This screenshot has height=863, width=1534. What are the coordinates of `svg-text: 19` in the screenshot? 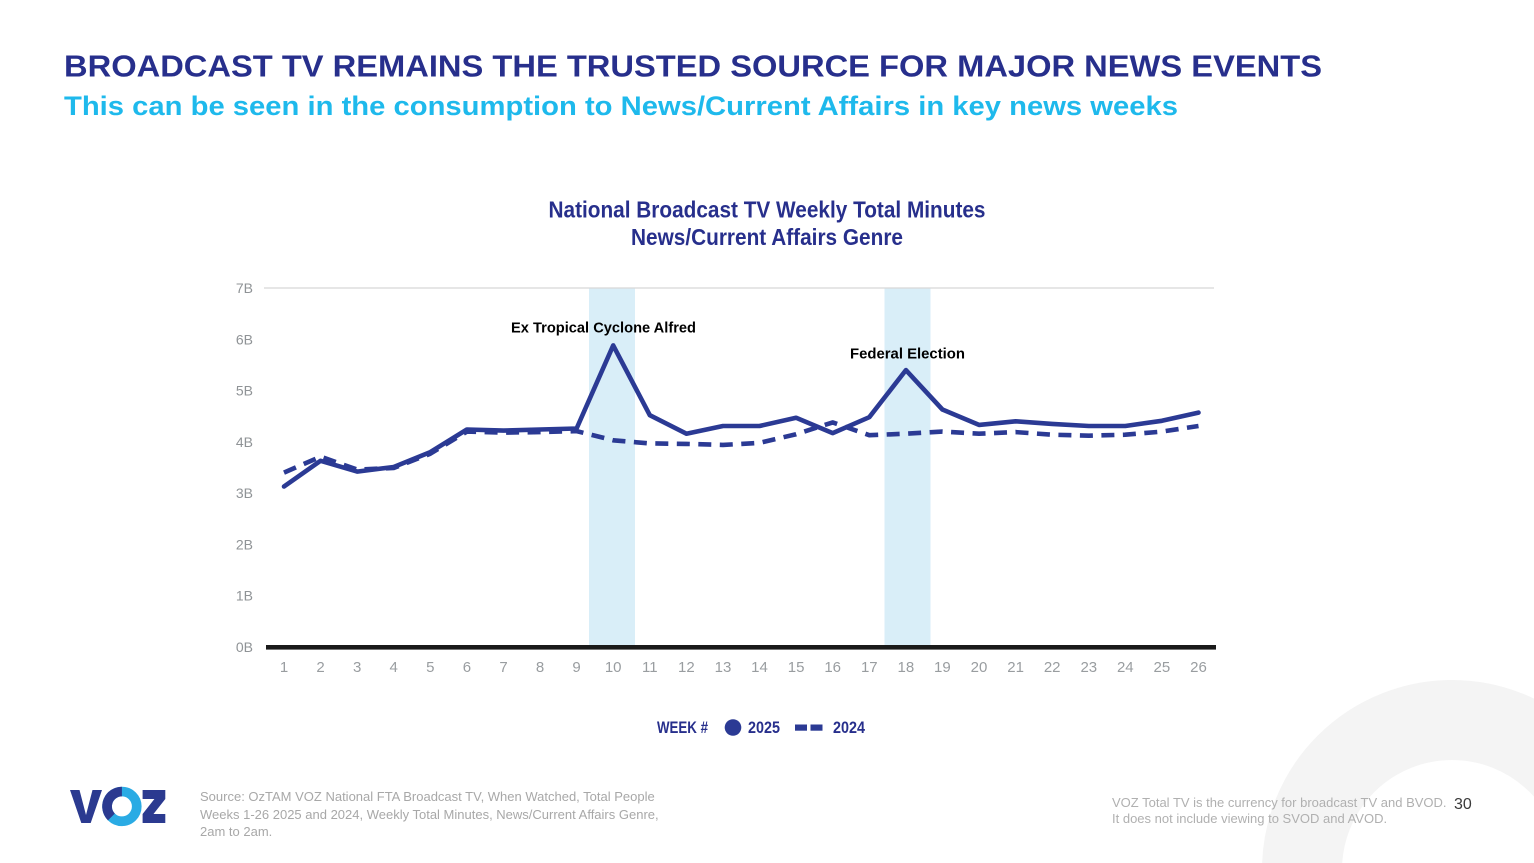 It's located at (942, 667).